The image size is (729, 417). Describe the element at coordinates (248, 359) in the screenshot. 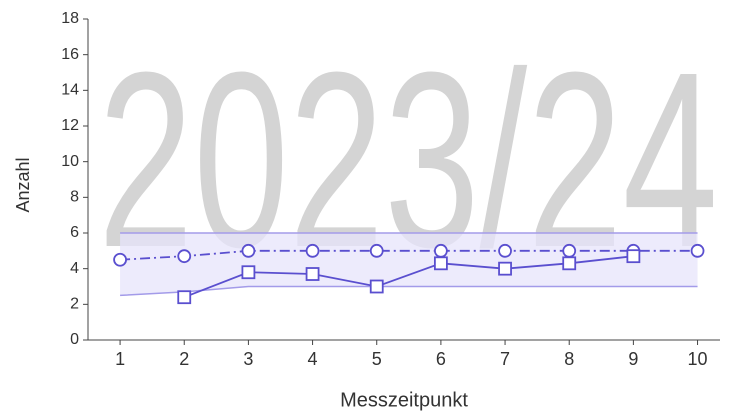

I see `x-tick-label: 3` at that location.